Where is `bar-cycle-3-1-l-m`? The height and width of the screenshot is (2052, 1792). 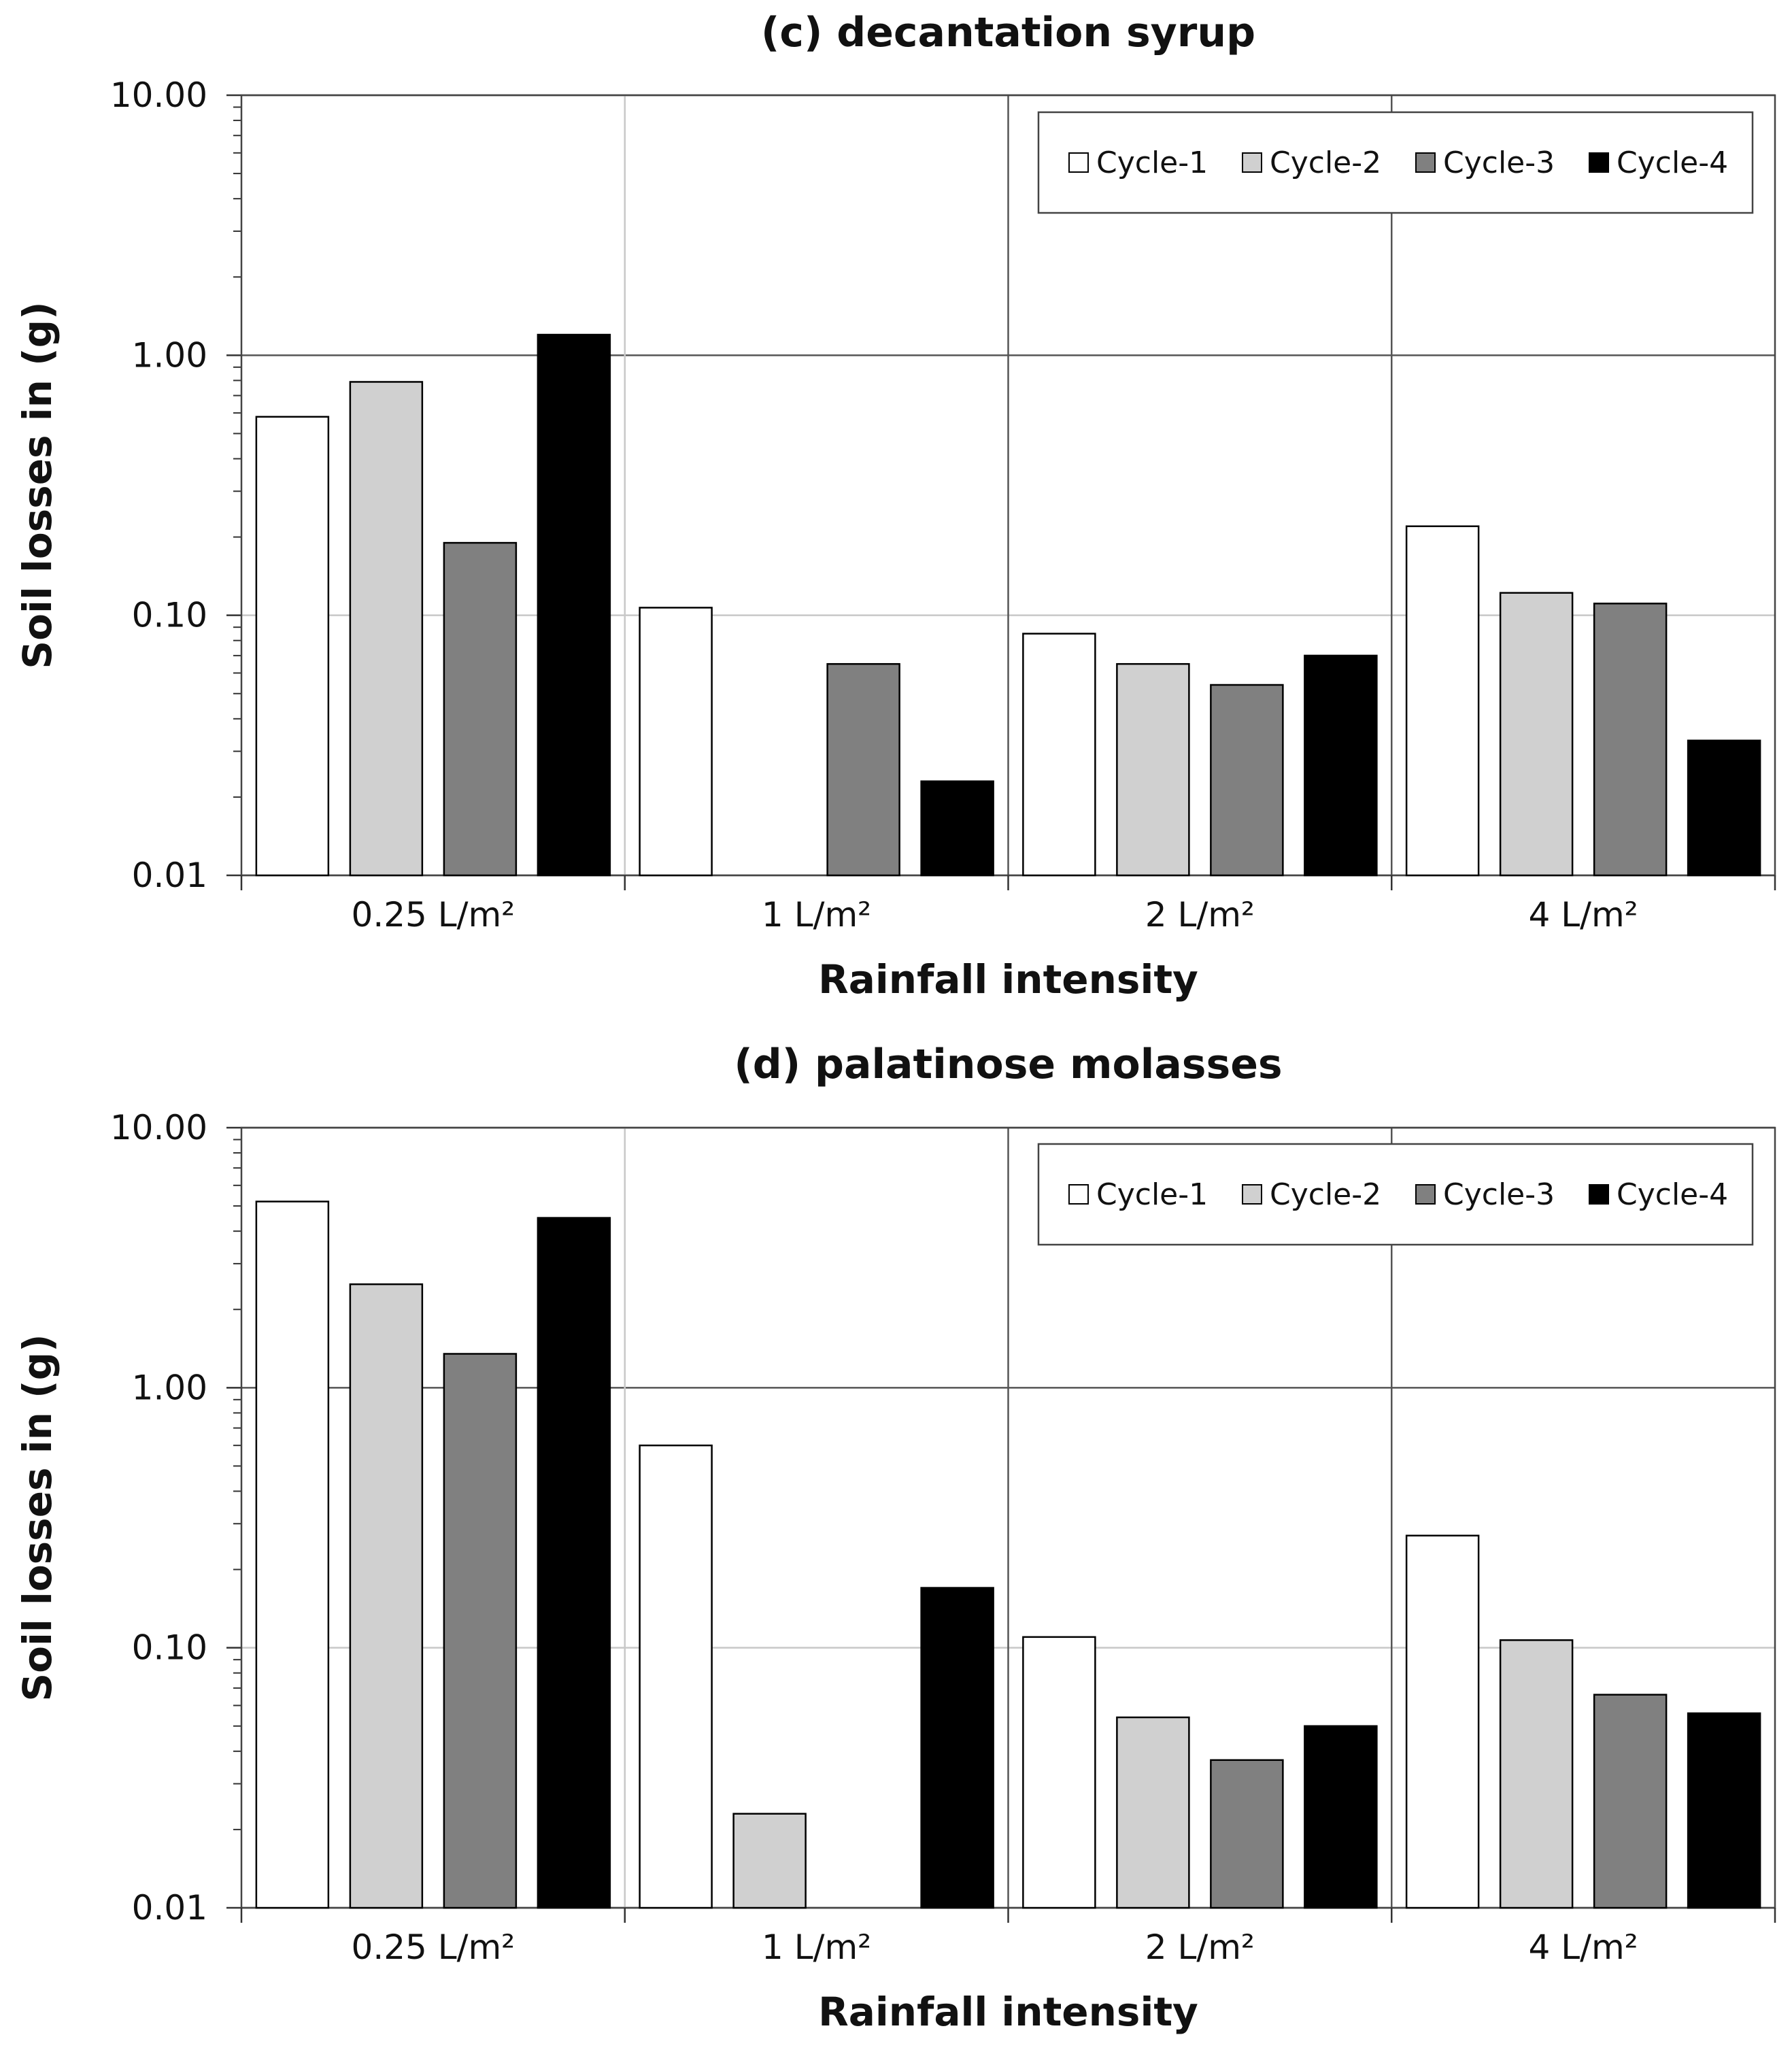 bar-cycle-3-1-l-m is located at coordinates (863, 769).